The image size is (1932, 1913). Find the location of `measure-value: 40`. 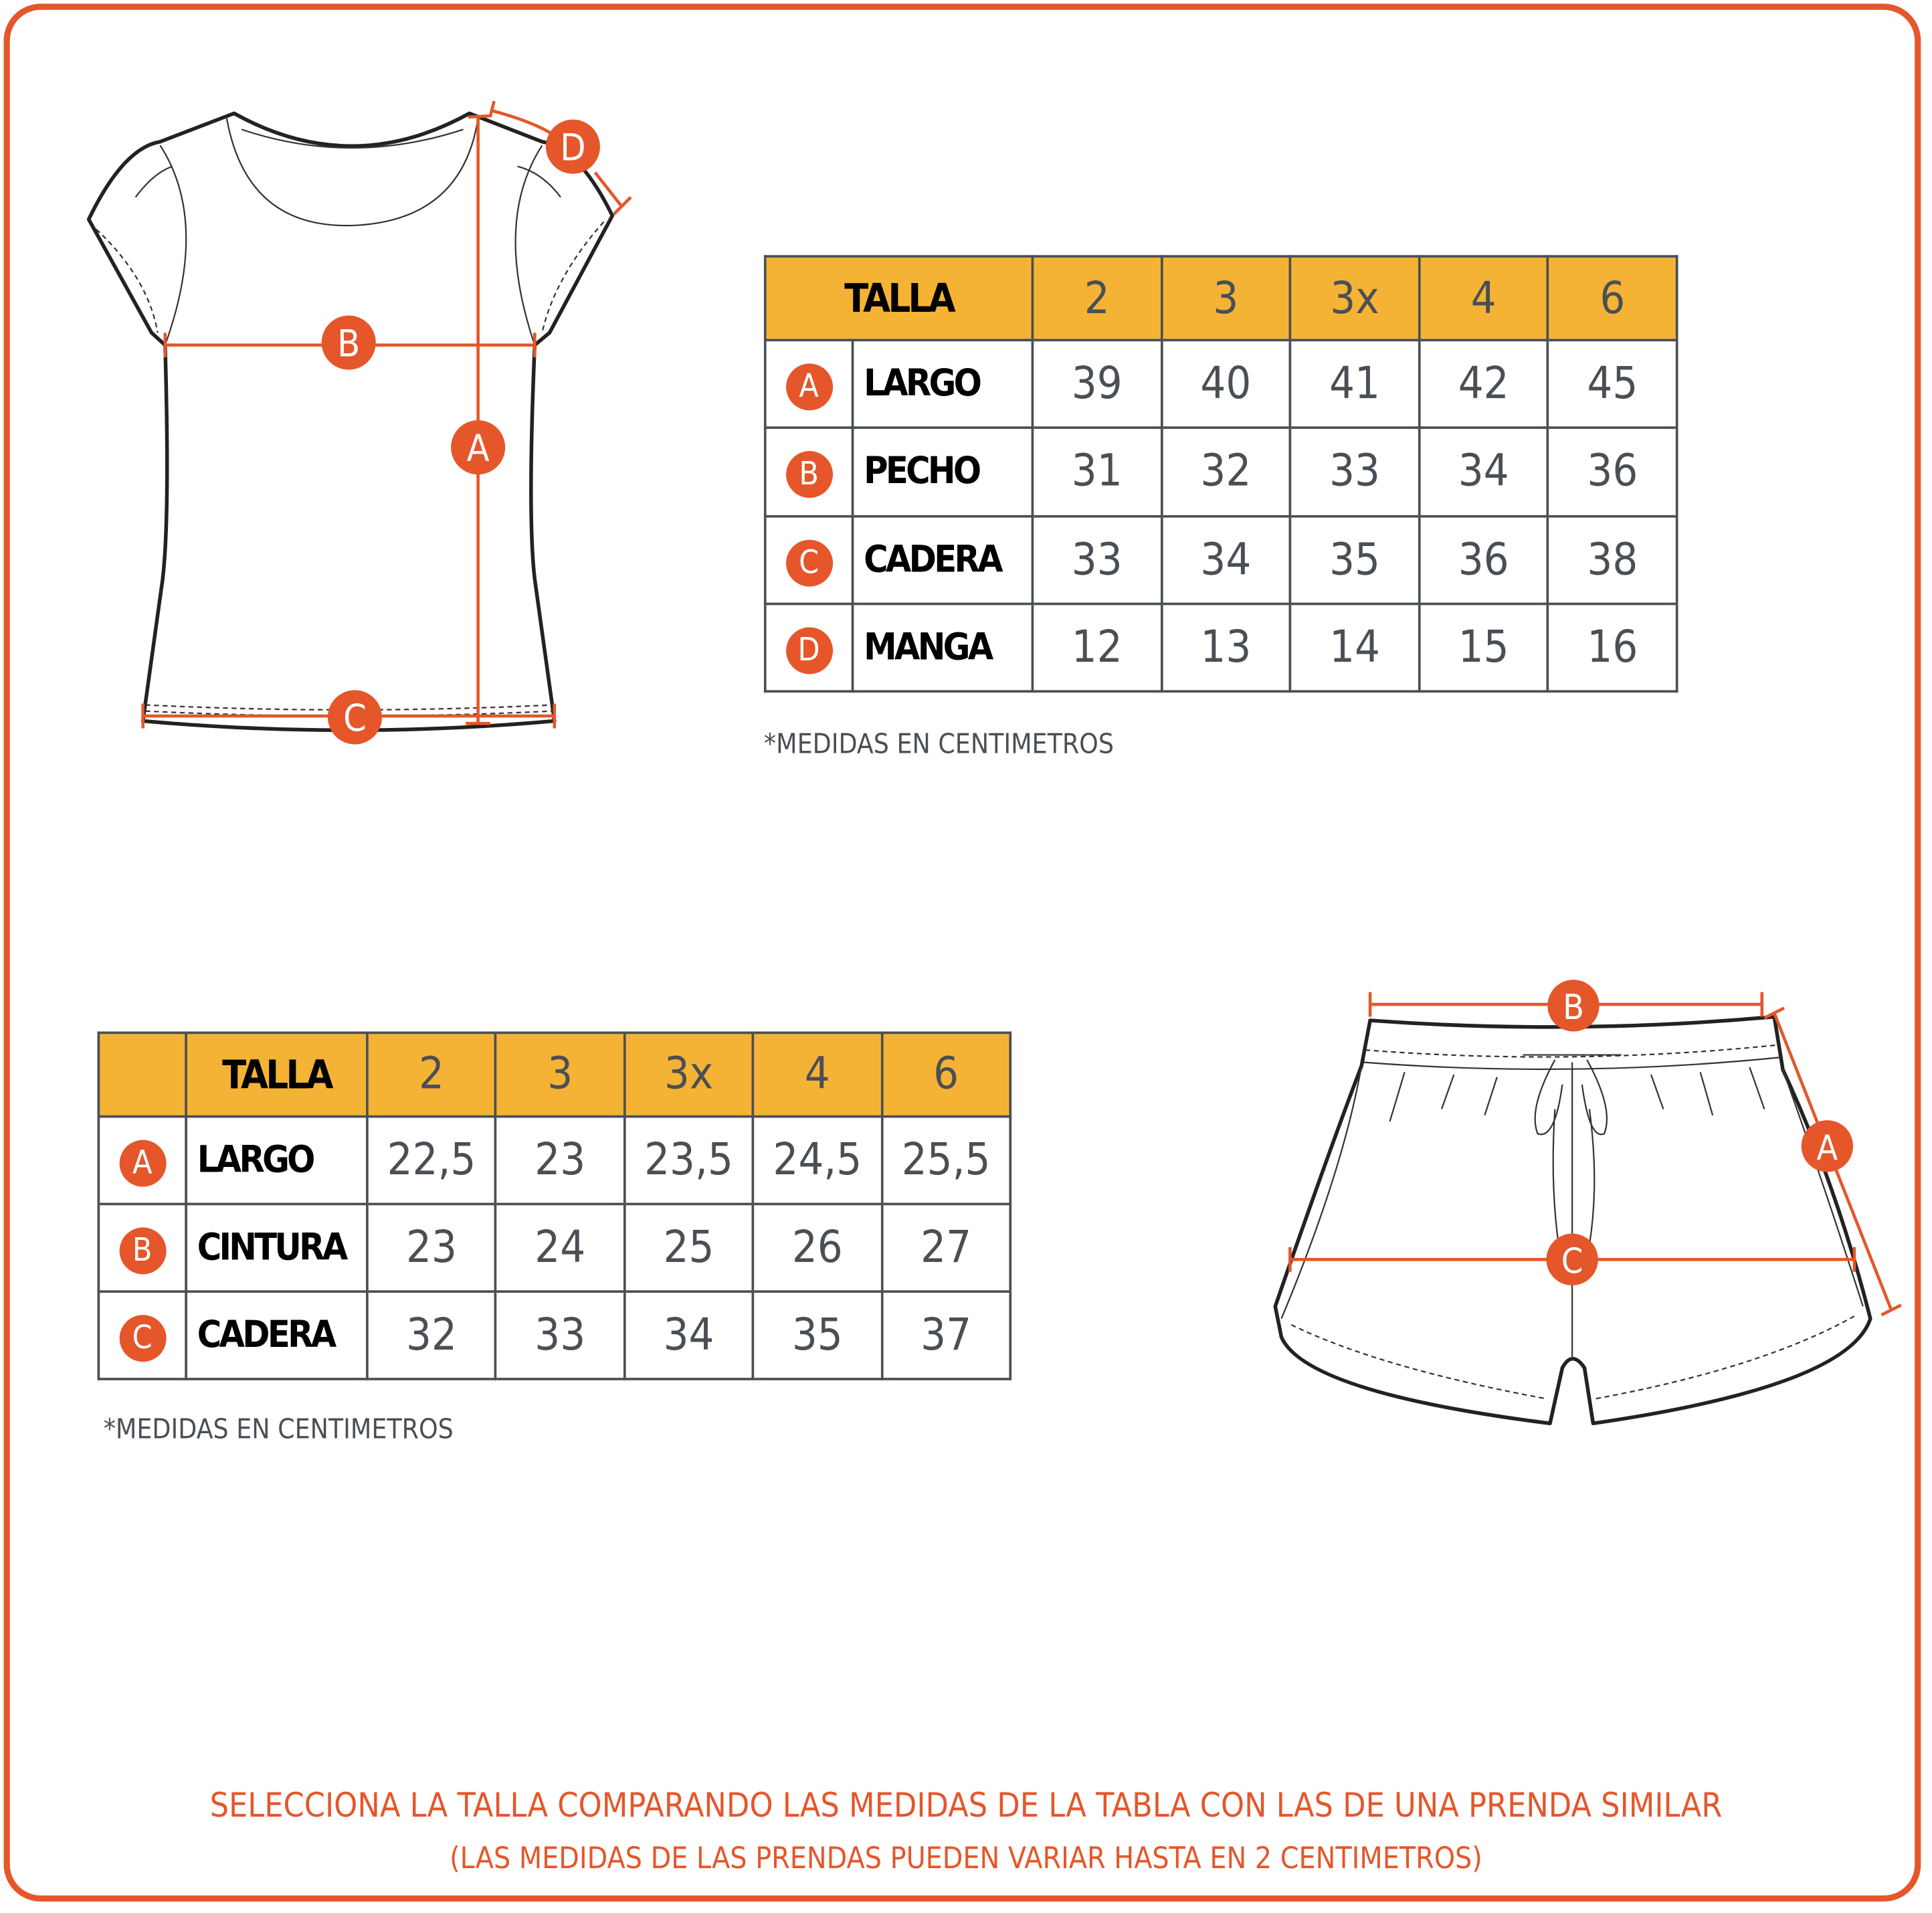

measure-value: 40 is located at coordinates (1226, 384).